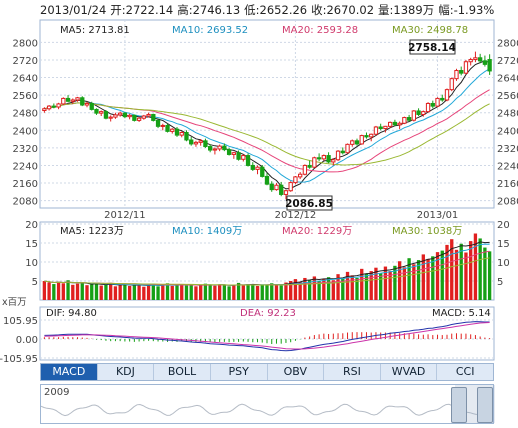 Image resolution: width=518 pixels, height=428 pixels. Describe the element at coordinates (503, 244) in the screenshot. I see `volume-y-tick-right: 15` at that location.